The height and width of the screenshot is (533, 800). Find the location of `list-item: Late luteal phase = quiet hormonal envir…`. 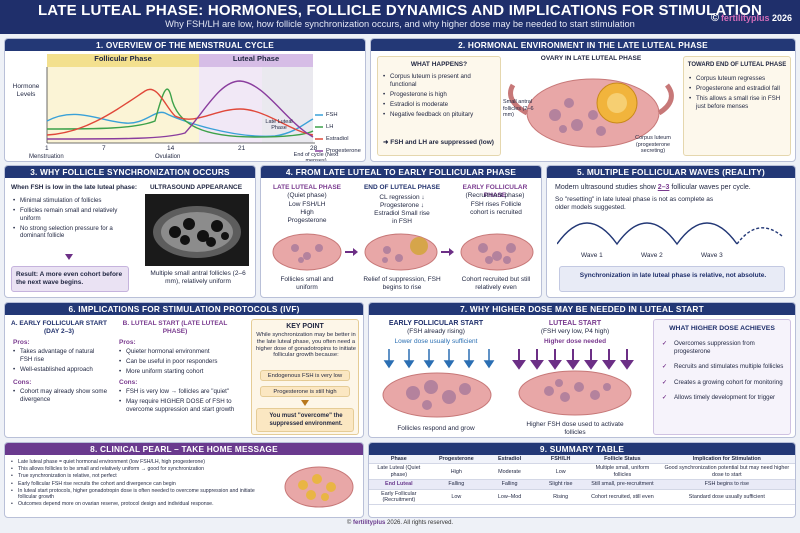

list-item: Late luteal phase = quiet hormonal envir… is located at coordinates (142, 462).